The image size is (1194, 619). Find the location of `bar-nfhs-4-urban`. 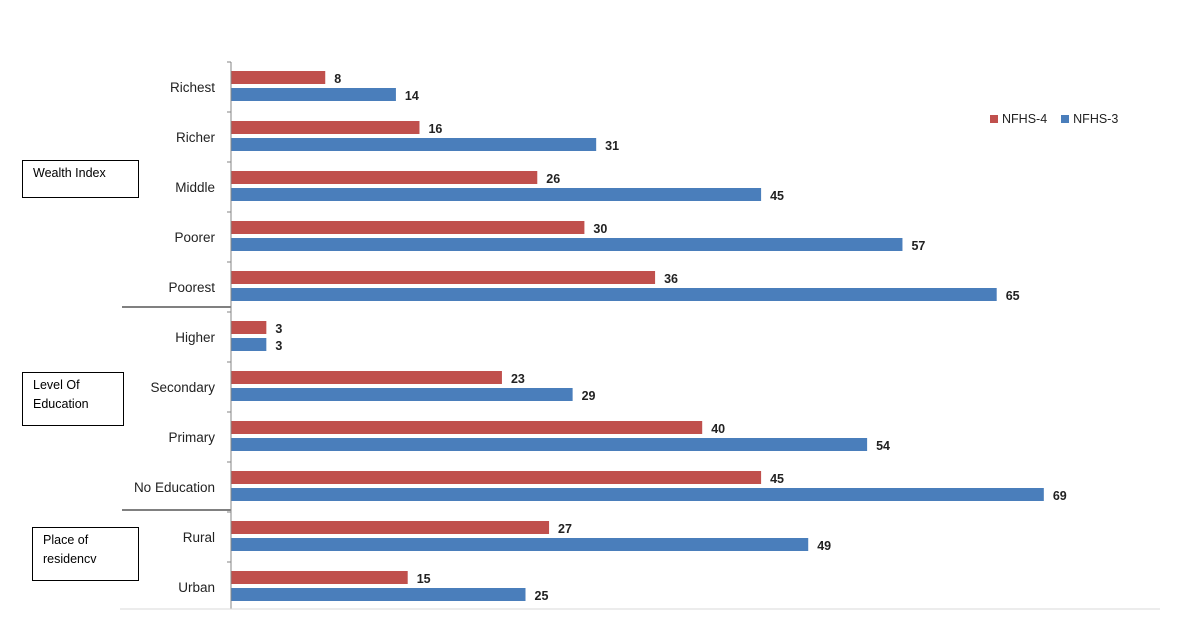

bar-nfhs-4-urban is located at coordinates (319, 577).